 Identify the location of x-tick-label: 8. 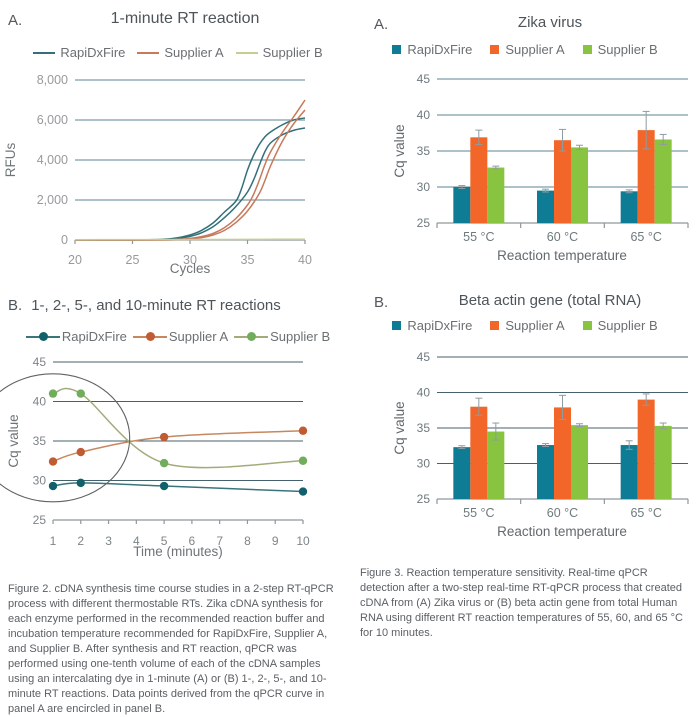
(247, 541).